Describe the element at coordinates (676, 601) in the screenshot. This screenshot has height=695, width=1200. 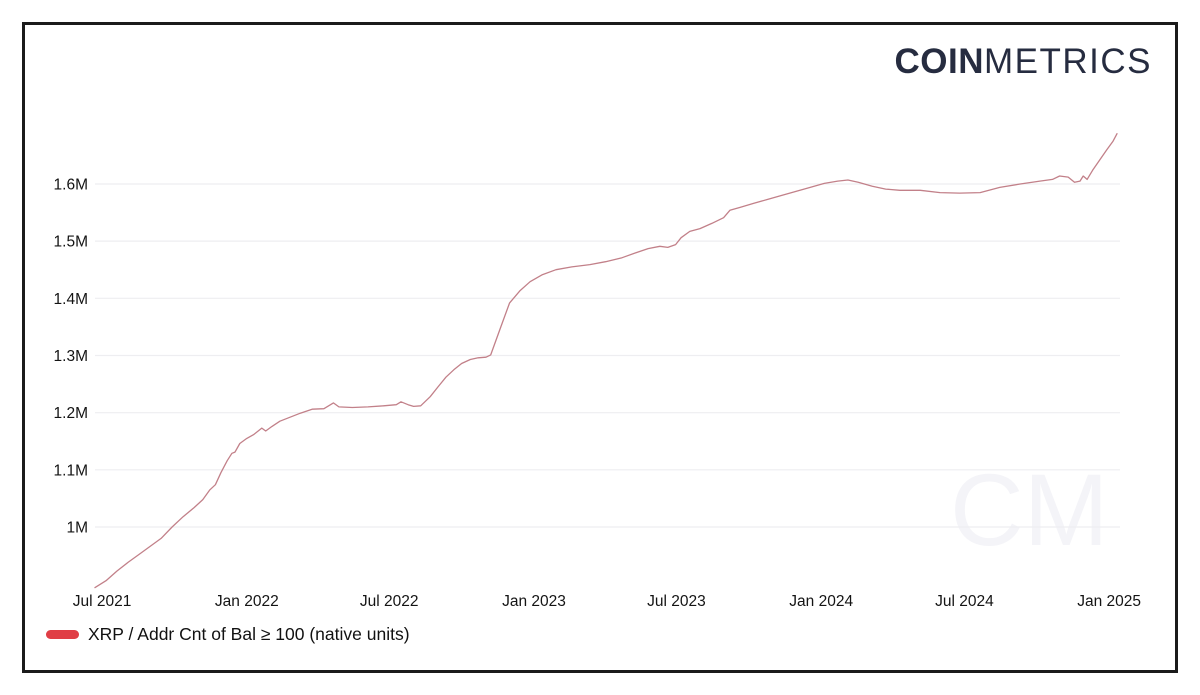
I see `x-tick-label: Jul 2023` at that location.